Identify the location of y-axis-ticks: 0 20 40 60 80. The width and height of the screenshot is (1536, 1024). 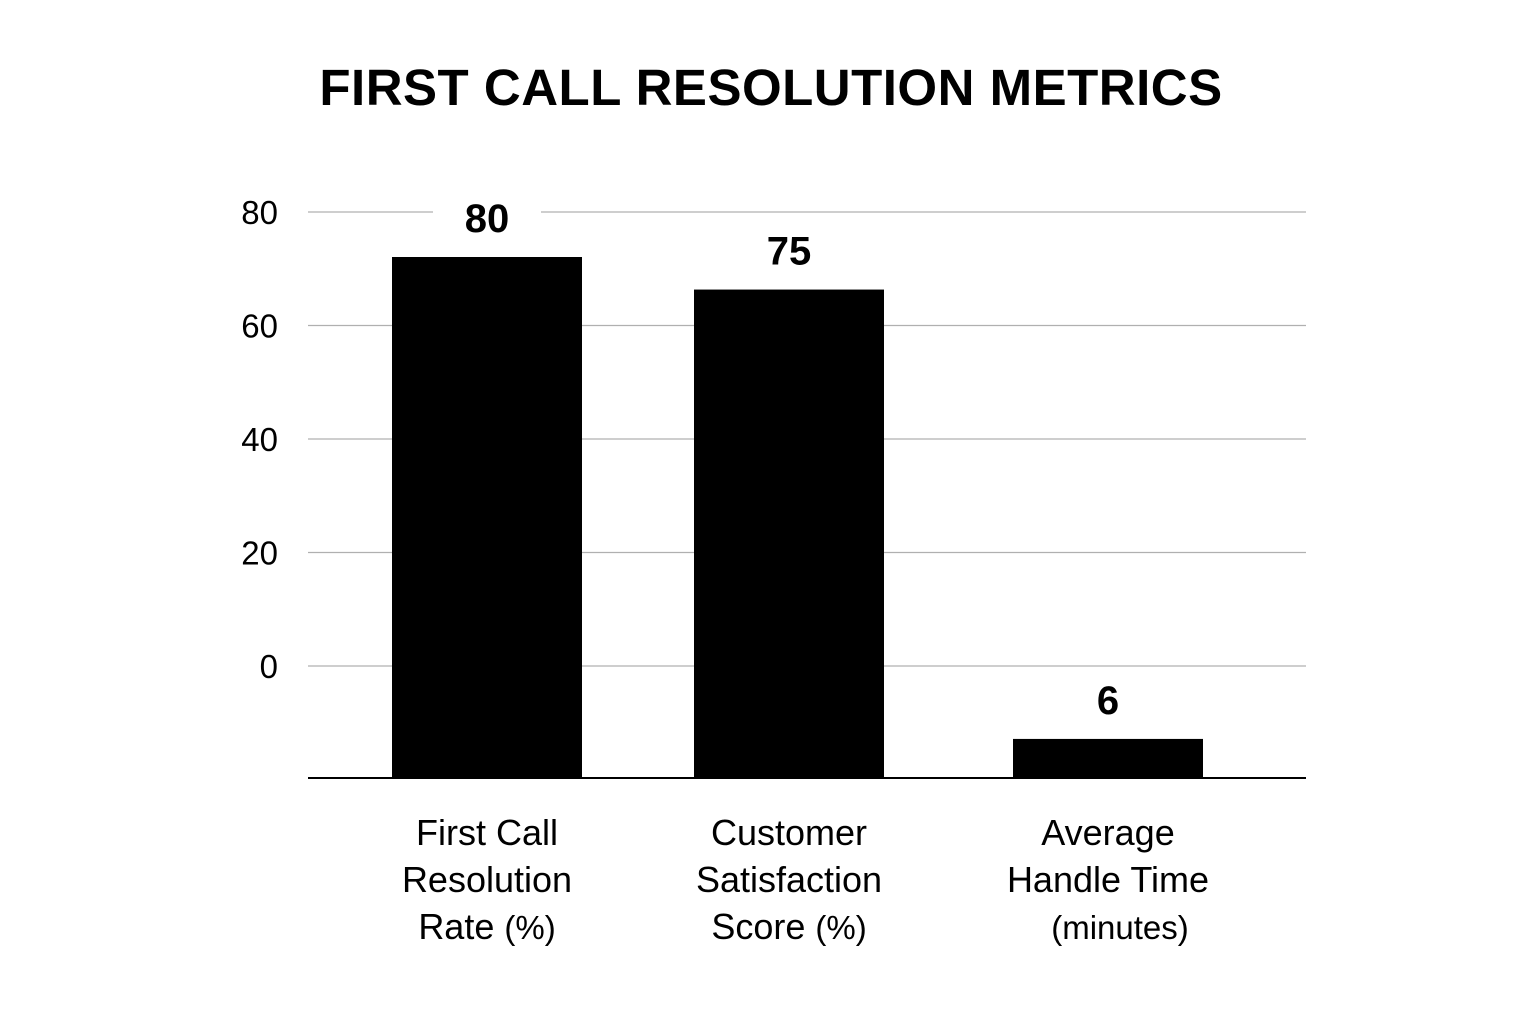
(259, 439).